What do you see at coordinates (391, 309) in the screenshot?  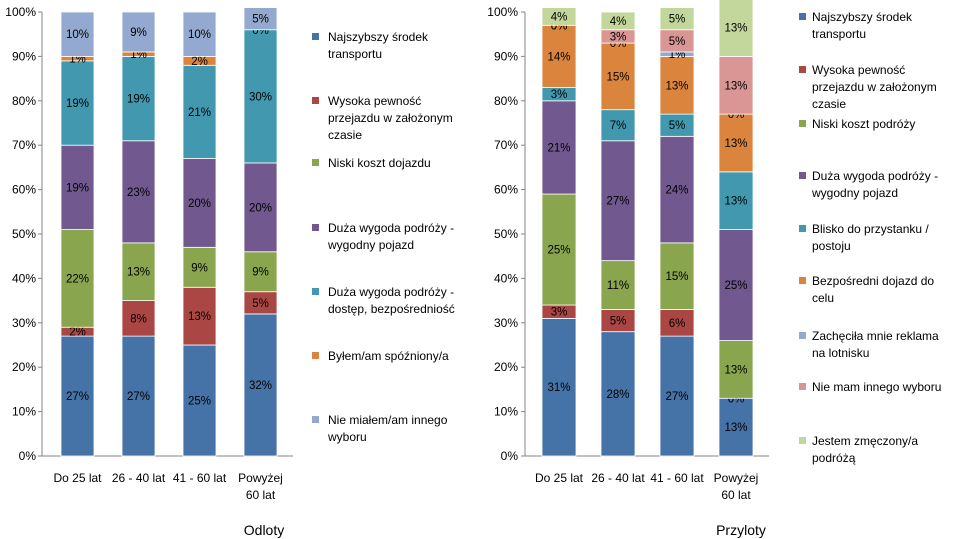 I see `odloty-legend-label: dostęp, bezpośredniość` at bounding box center [391, 309].